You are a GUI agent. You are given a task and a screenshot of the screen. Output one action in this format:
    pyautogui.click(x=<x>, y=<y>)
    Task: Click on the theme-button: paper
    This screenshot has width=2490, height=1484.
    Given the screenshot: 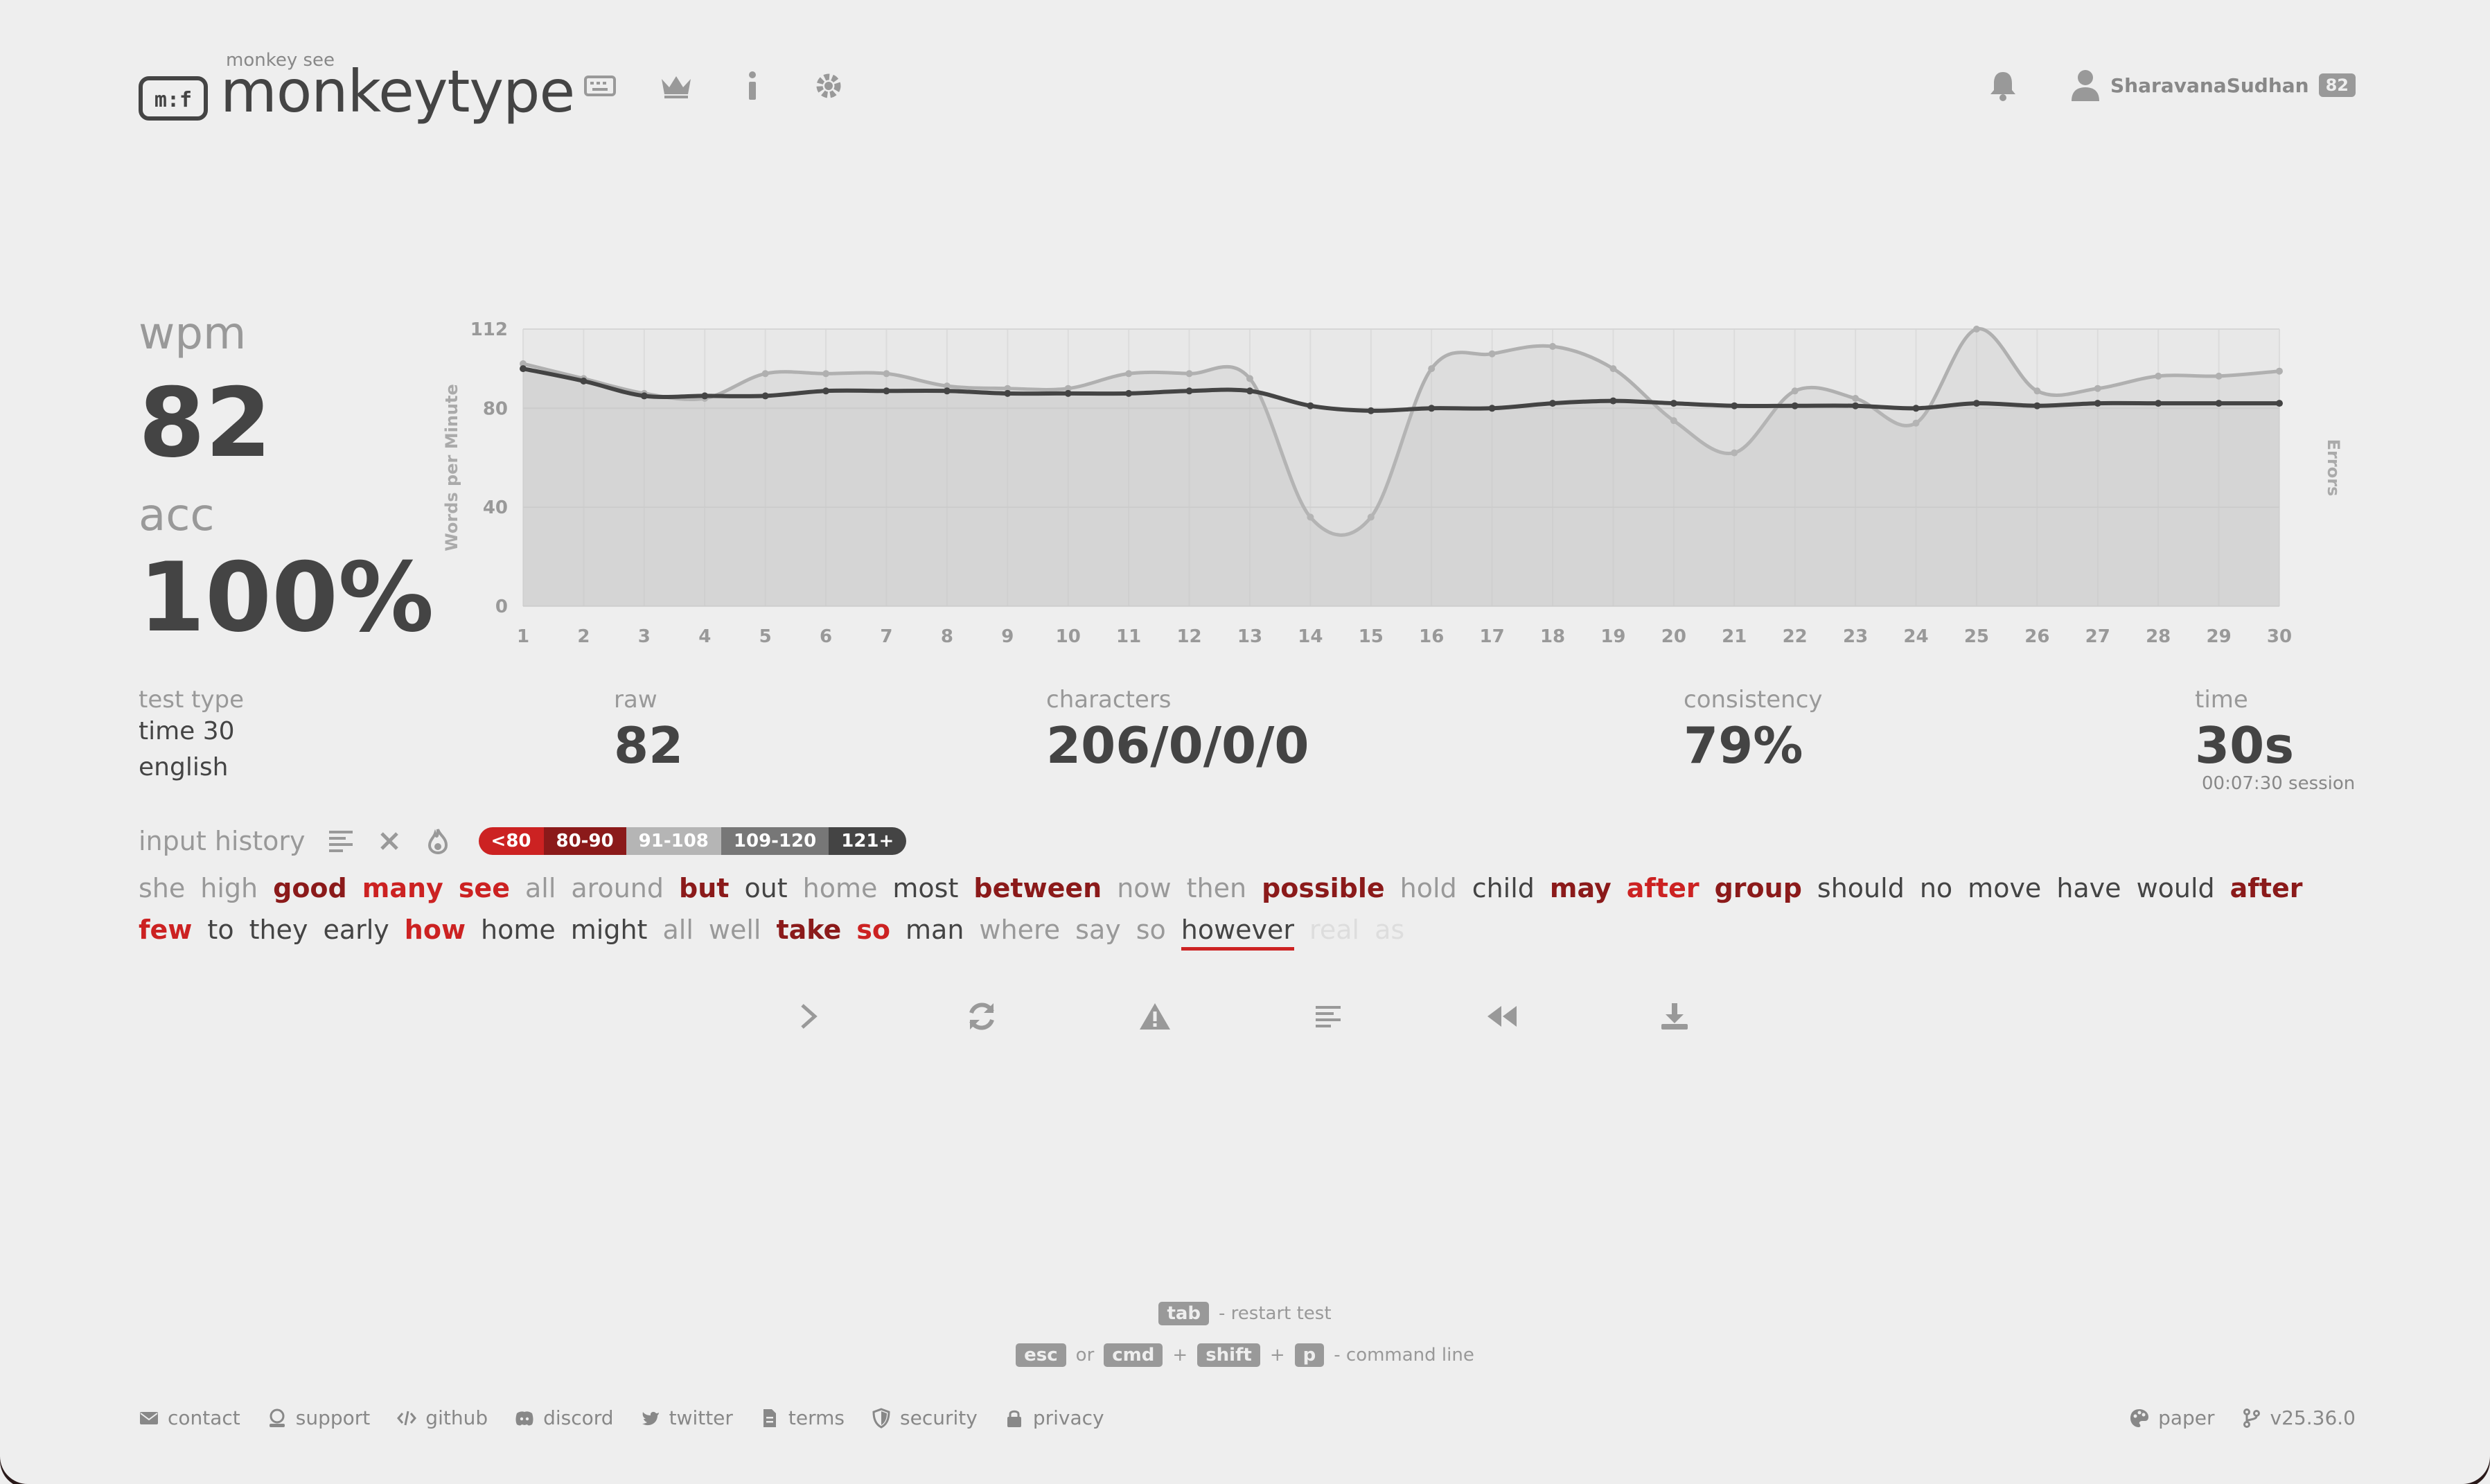 What is the action you would take?
    pyautogui.click(x=2172, y=1417)
    